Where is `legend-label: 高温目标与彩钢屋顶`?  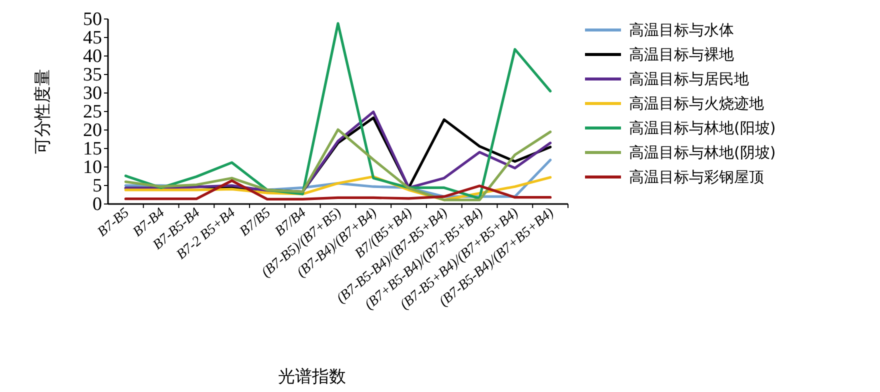
legend-label: 高温目标与彩钢屋顶 is located at coordinates (696, 177).